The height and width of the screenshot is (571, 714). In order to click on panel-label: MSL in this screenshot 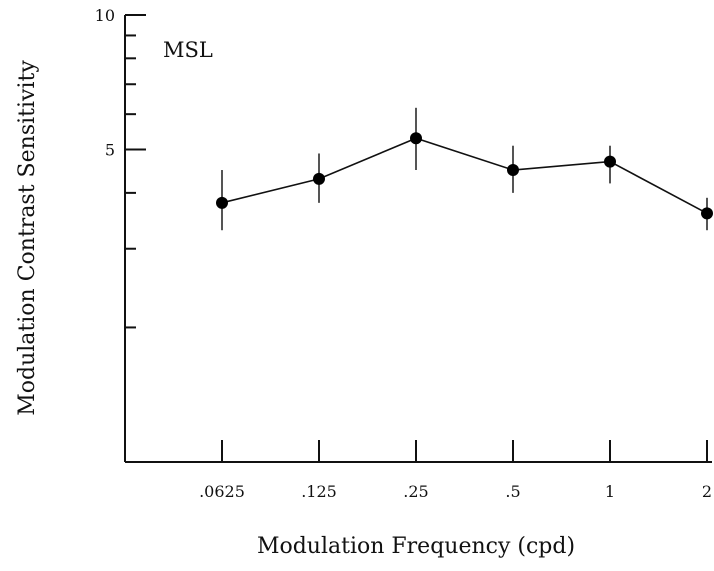, I will do `click(188, 50)`.